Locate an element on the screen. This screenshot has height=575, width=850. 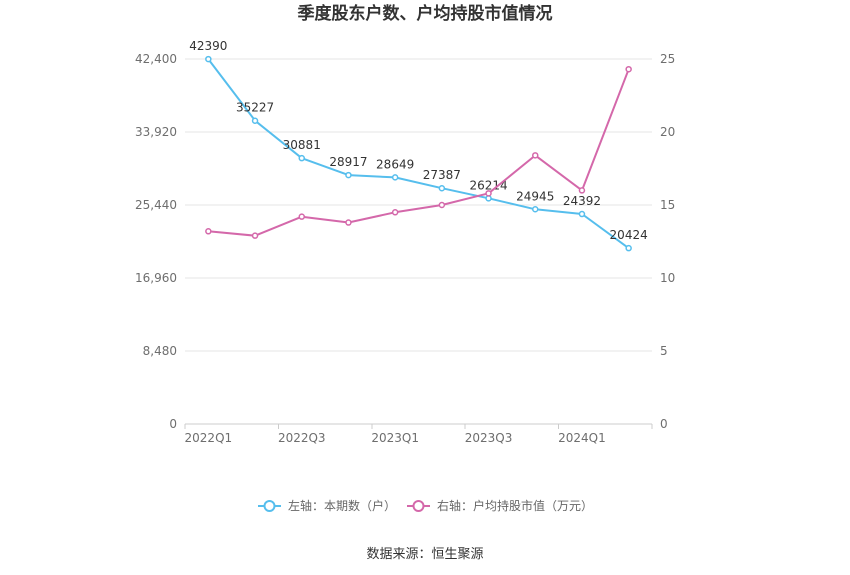
x-tick-label: 2023Q1 is located at coordinates (395, 438).